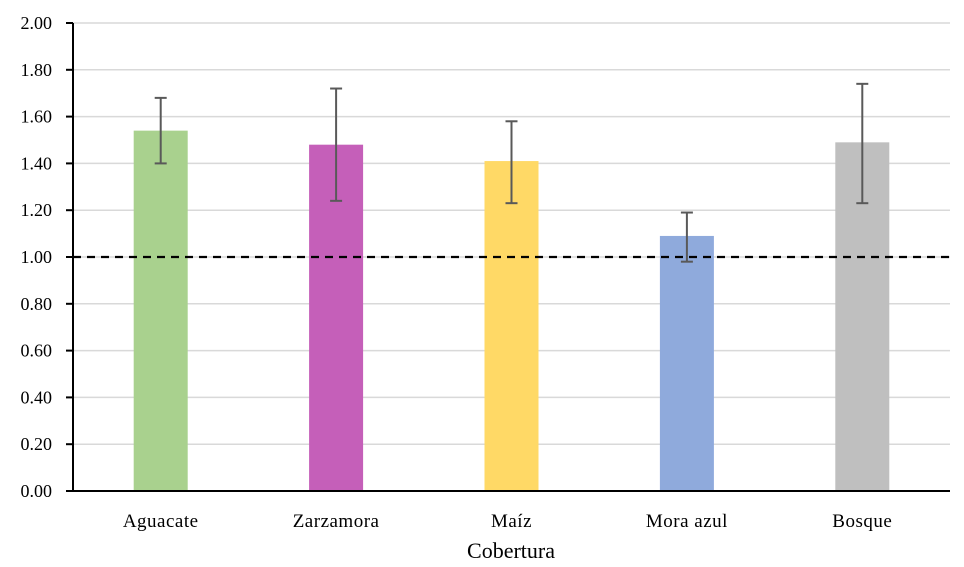  I want to click on y-tick-label: 1.60, so click(37, 117).